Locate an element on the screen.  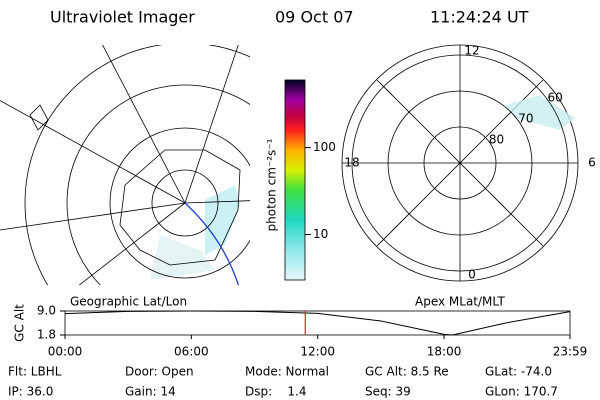
y-tick-label: 1.8 is located at coordinates (46, 335).